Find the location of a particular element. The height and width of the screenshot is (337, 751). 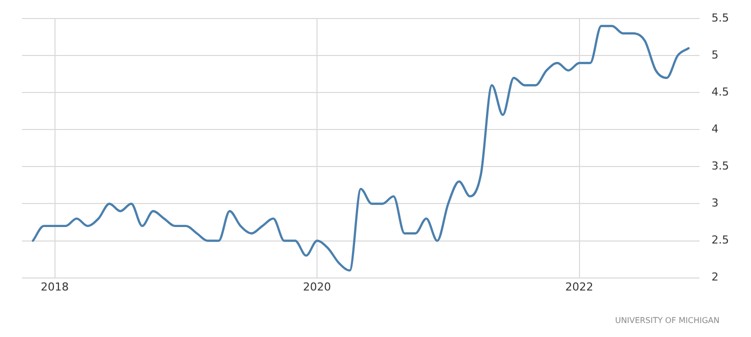

x-tick-label: 2018 is located at coordinates (54, 287).